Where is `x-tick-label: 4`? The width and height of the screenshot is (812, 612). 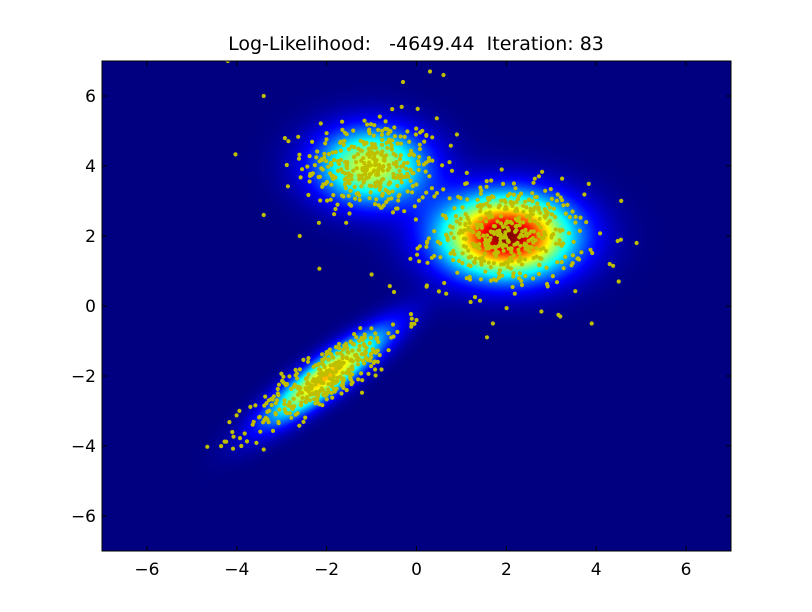
x-tick-label: 4 is located at coordinates (596, 570).